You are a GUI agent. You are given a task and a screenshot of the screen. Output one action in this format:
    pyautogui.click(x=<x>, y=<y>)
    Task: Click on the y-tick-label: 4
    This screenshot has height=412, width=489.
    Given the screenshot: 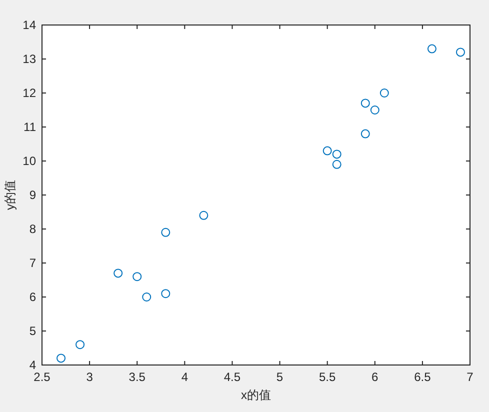 What is the action you would take?
    pyautogui.click(x=32, y=365)
    